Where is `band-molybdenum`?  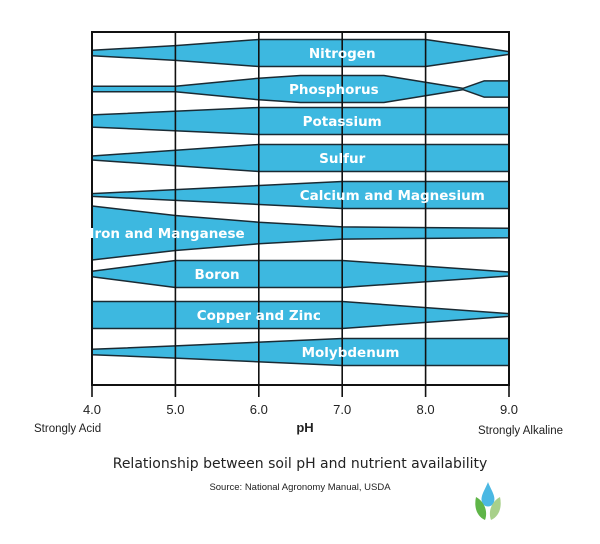
band-molybdenum is located at coordinates (300, 352).